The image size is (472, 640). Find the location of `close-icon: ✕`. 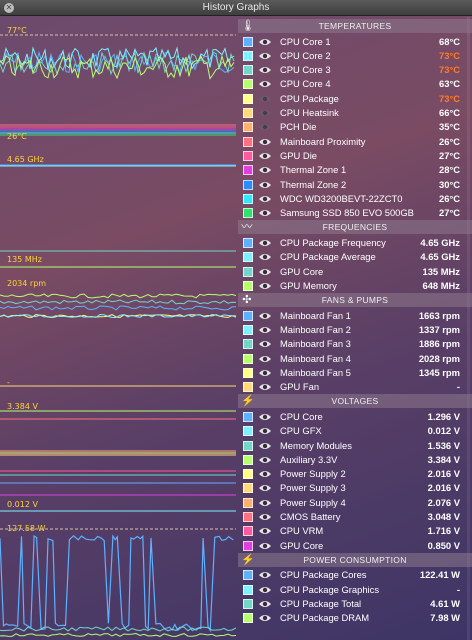

close-icon: ✕ is located at coordinates (9, 8).